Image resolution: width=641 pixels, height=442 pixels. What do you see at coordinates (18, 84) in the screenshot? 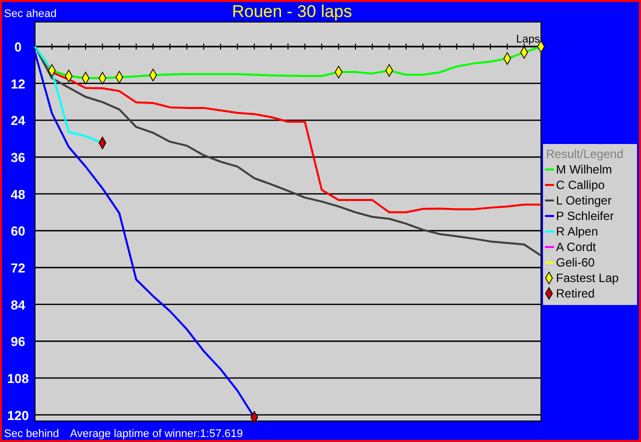
I see `y-tick-label: 12` at bounding box center [18, 84].